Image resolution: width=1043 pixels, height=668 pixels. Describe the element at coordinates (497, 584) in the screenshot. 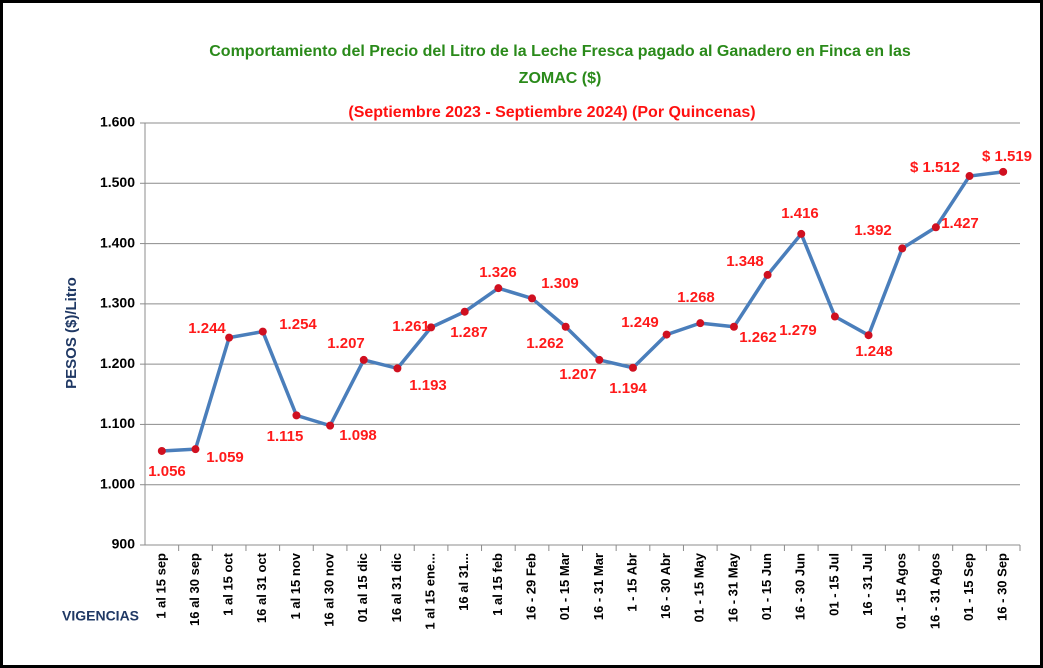

I see `x-tick-label: 1 al 15 feb` at that location.